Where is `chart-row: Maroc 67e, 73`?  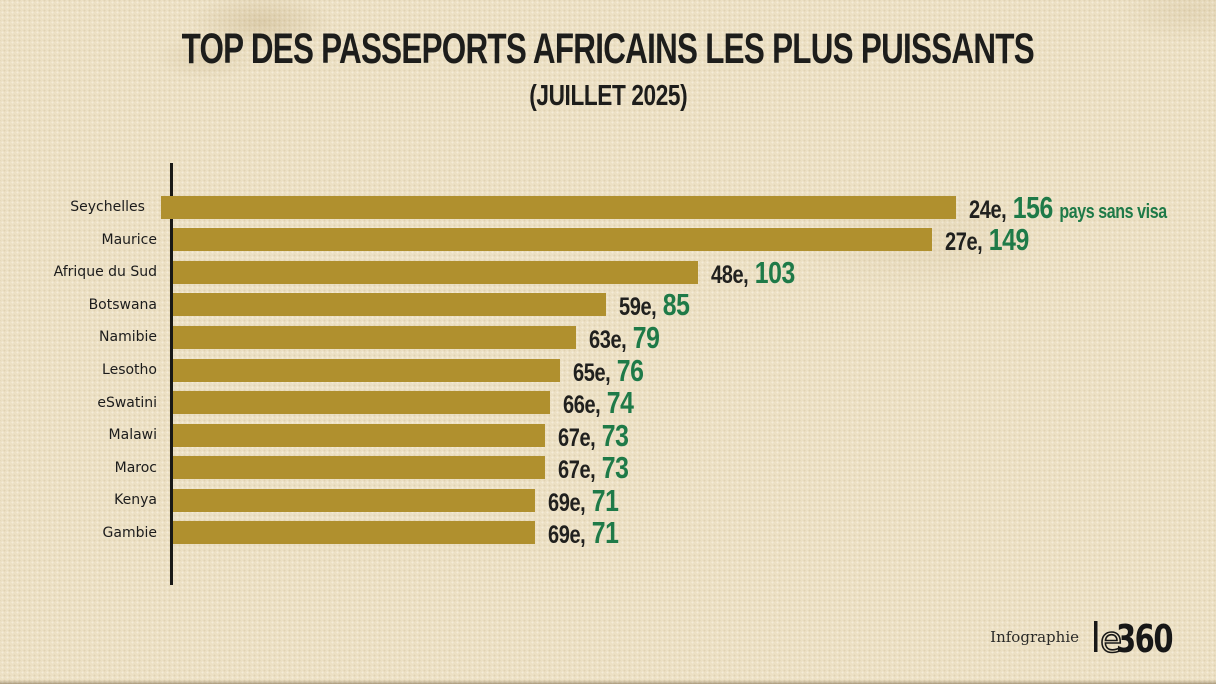
chart-row: Maroc 67e, 73 is located at coordinates (608, 467).